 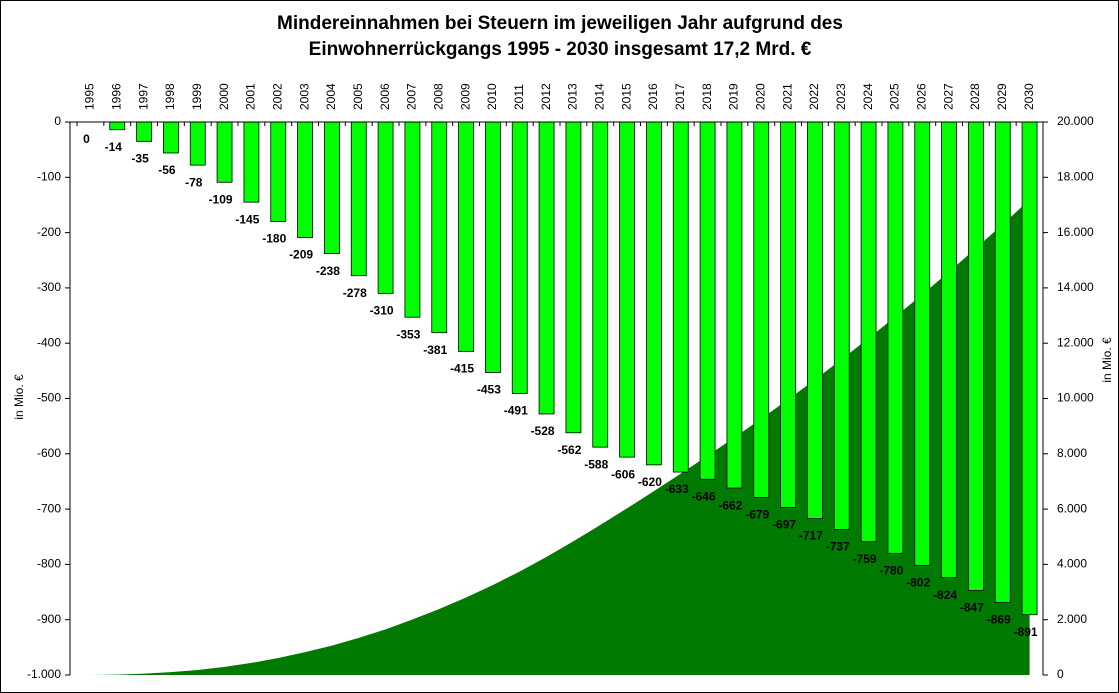 What do you see at coordinates (811, 536) in the screenshot?
I see `data-label: -717` at bounding box center [811, 536].